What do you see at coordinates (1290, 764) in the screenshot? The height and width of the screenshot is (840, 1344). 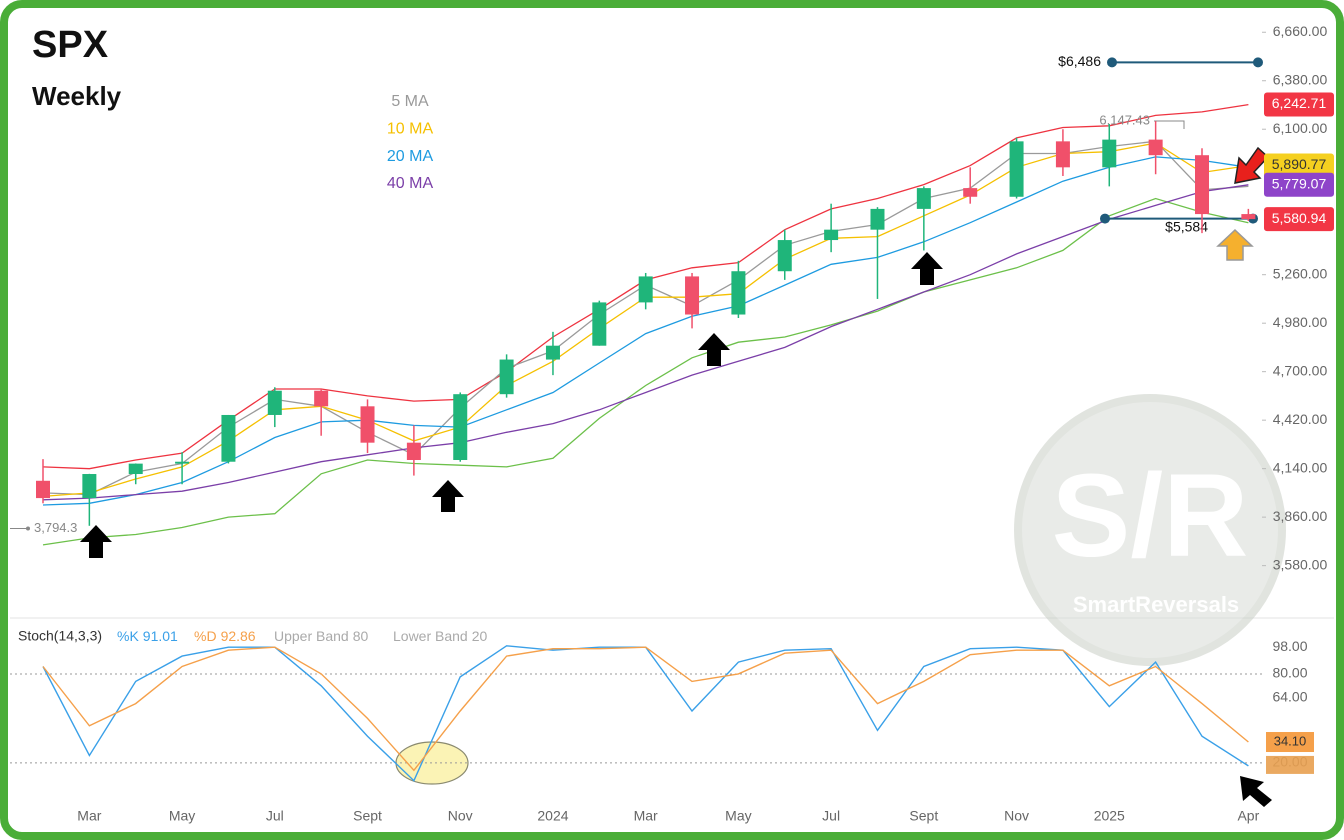 I see `band-label-box` at bounding box center [1290, 764].